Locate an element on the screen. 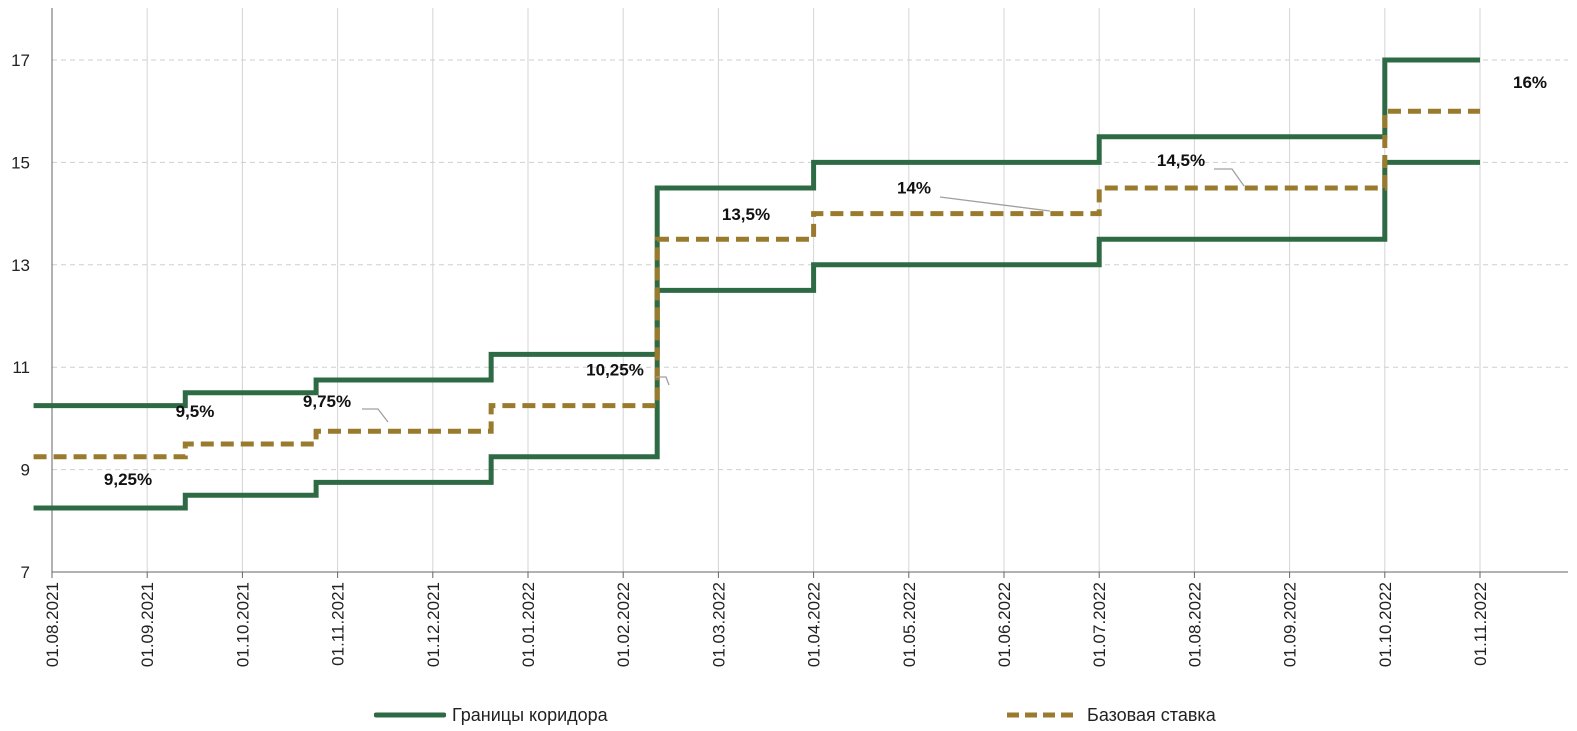 The height and width of the screenshot is (731, 1577). y-tick-label: 15 is located at coordinates (20, 162).